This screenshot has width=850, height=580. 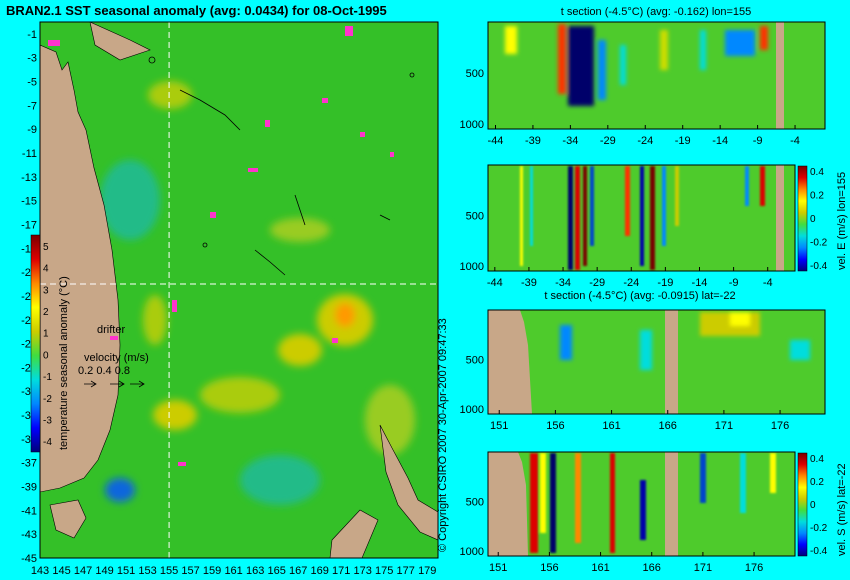 I want to click on section-0-frame, so click(x=656, y=75).